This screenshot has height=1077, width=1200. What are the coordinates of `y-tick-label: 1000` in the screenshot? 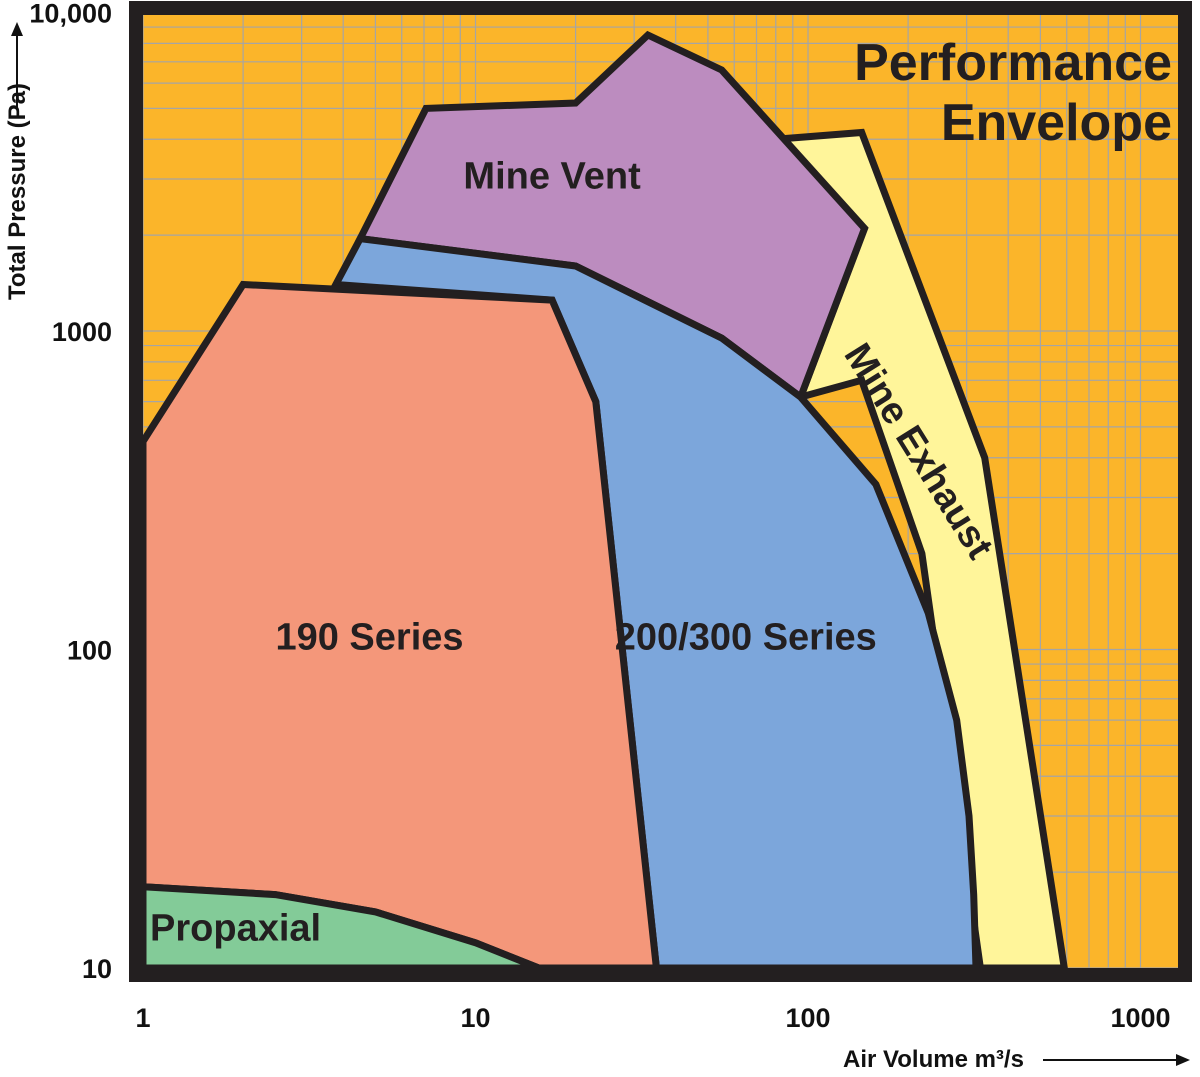 It's located at (82, 332).